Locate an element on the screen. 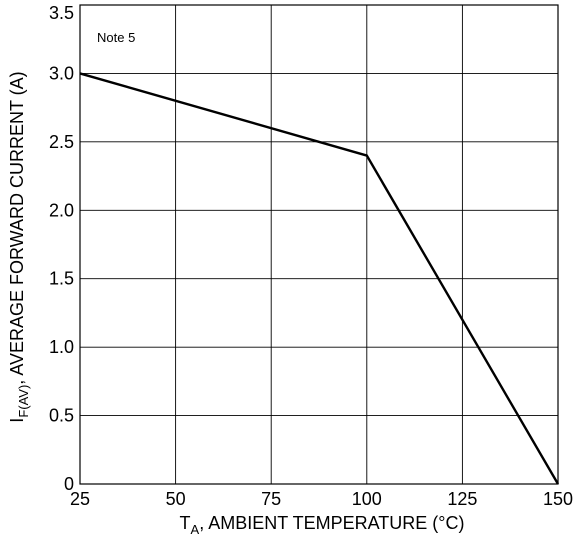  y-axis-label-rest: , AVERAGE FORWARD CURRENT (A) is located at coordinates (17, 227).